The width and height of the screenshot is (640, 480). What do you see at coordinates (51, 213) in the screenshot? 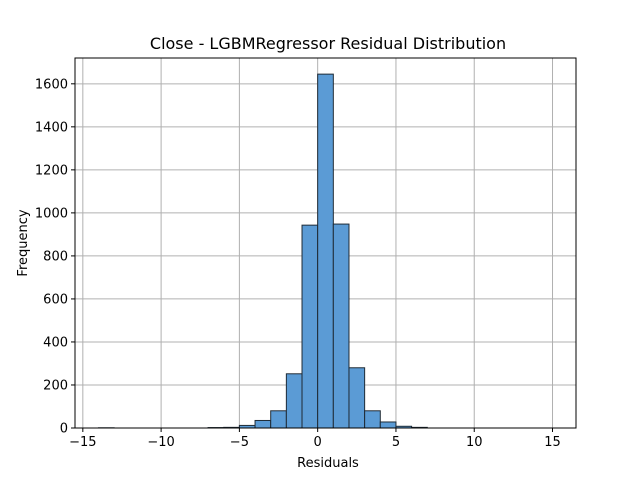
I see `y-tick-label: 1000` at bounding box center [51, 213].